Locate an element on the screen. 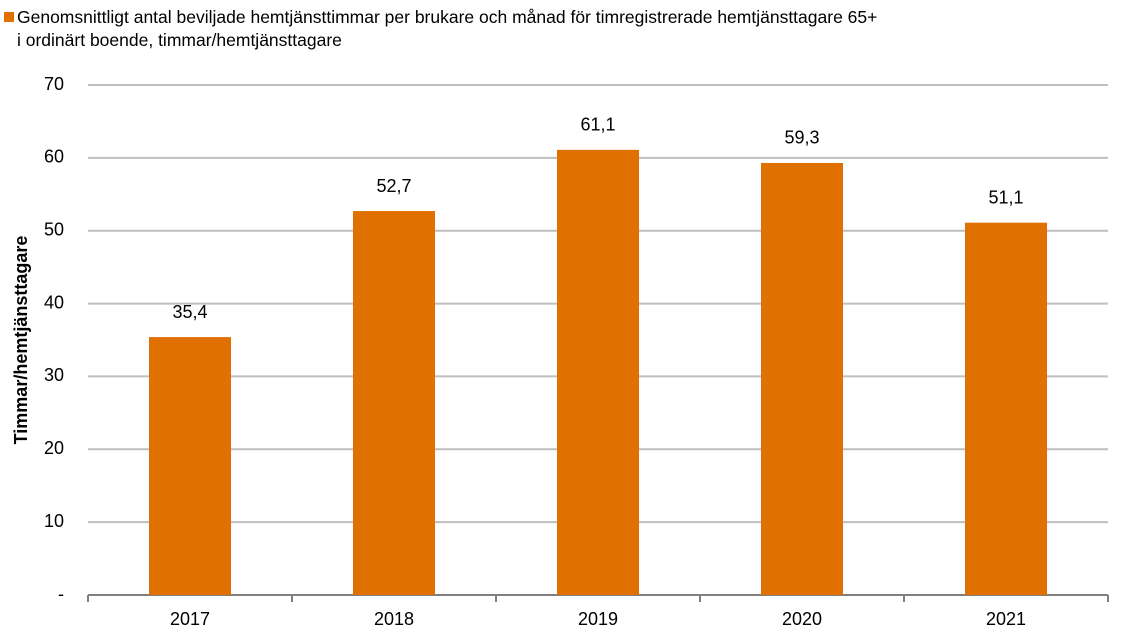  data-label: 35,4 is located at coordinates (189, 312).